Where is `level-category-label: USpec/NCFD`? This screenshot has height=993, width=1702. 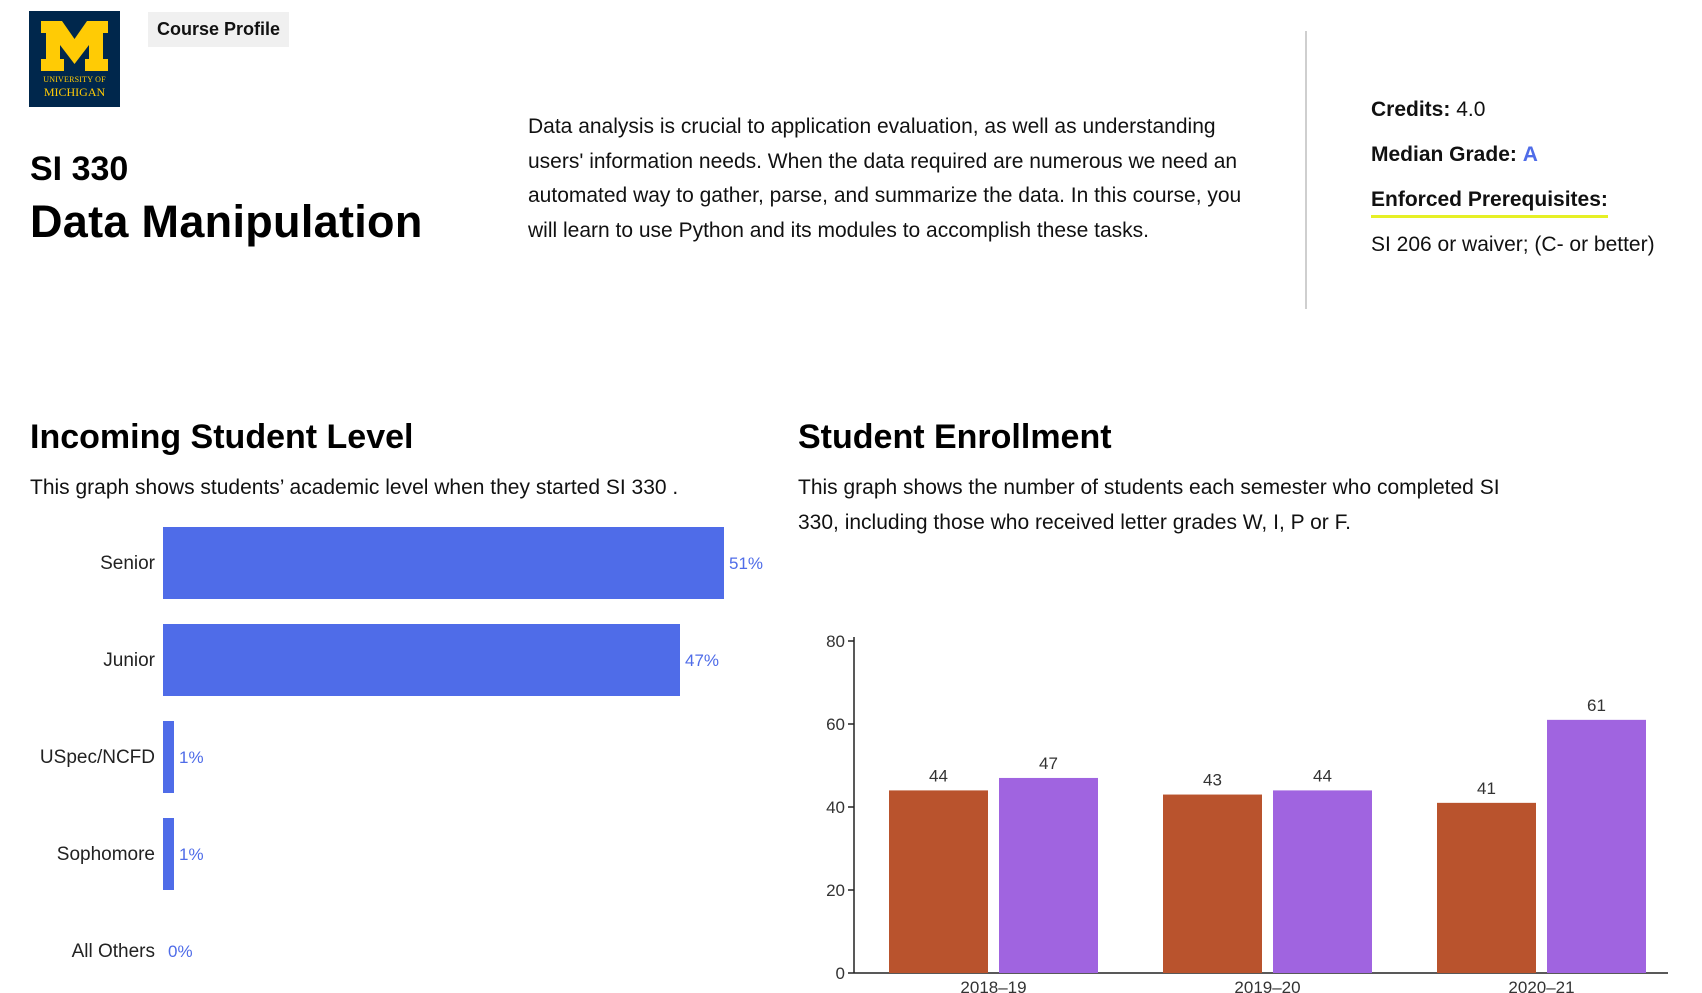 level-category-label: USpec/NCFD is located at coordinates (97, 757).